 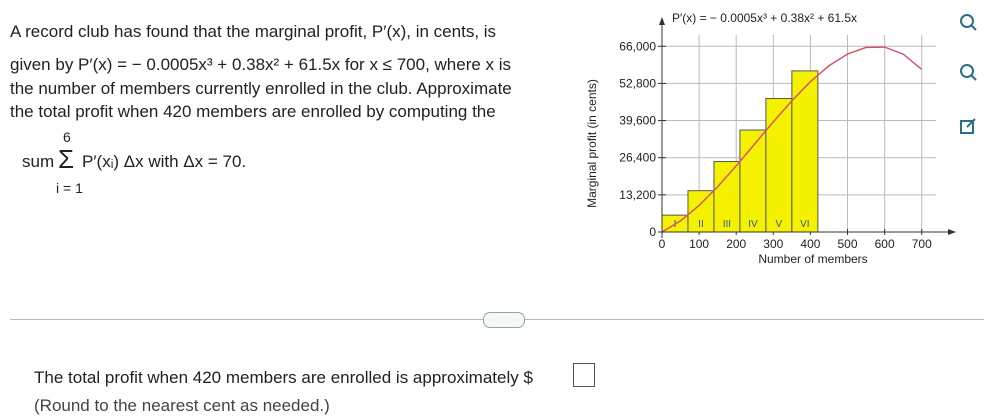 What do you see at coordinates (637, 158) in the screenshot?
I see `y-tick-label: 26,400` at bounding box center [637, 158].